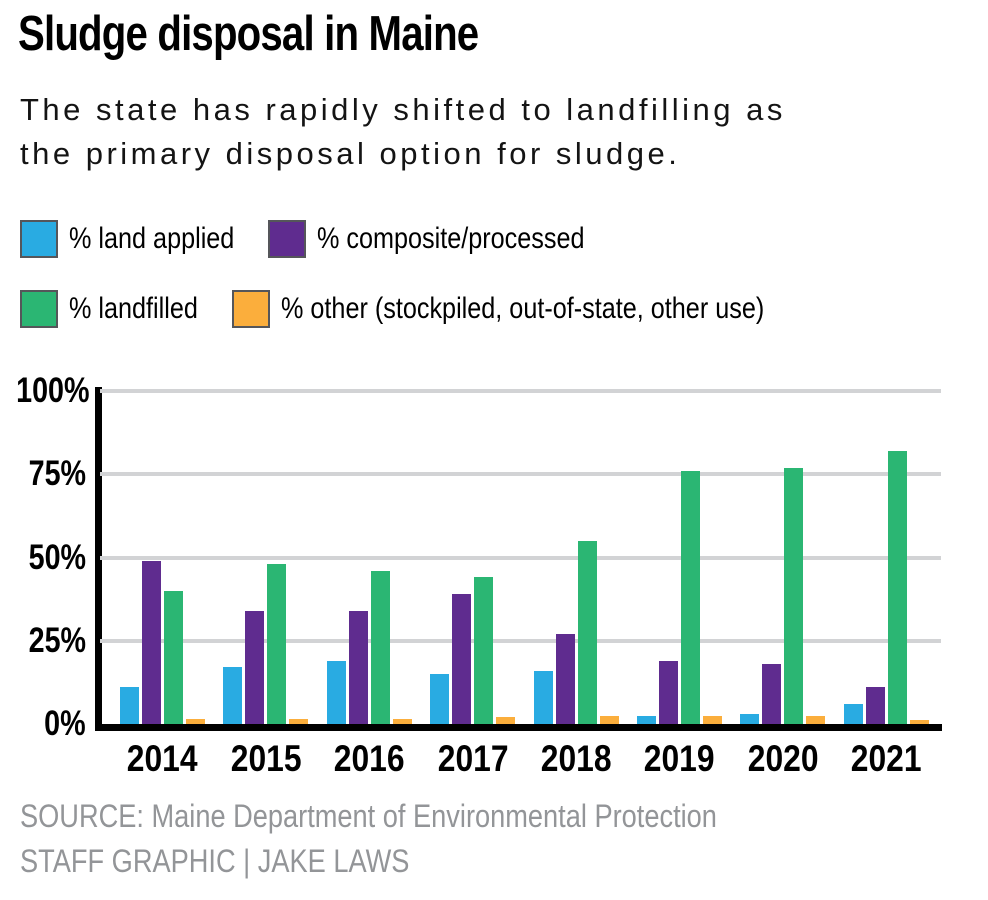  I want to click on y-tick-label-0: 0%, so click(43, 724).